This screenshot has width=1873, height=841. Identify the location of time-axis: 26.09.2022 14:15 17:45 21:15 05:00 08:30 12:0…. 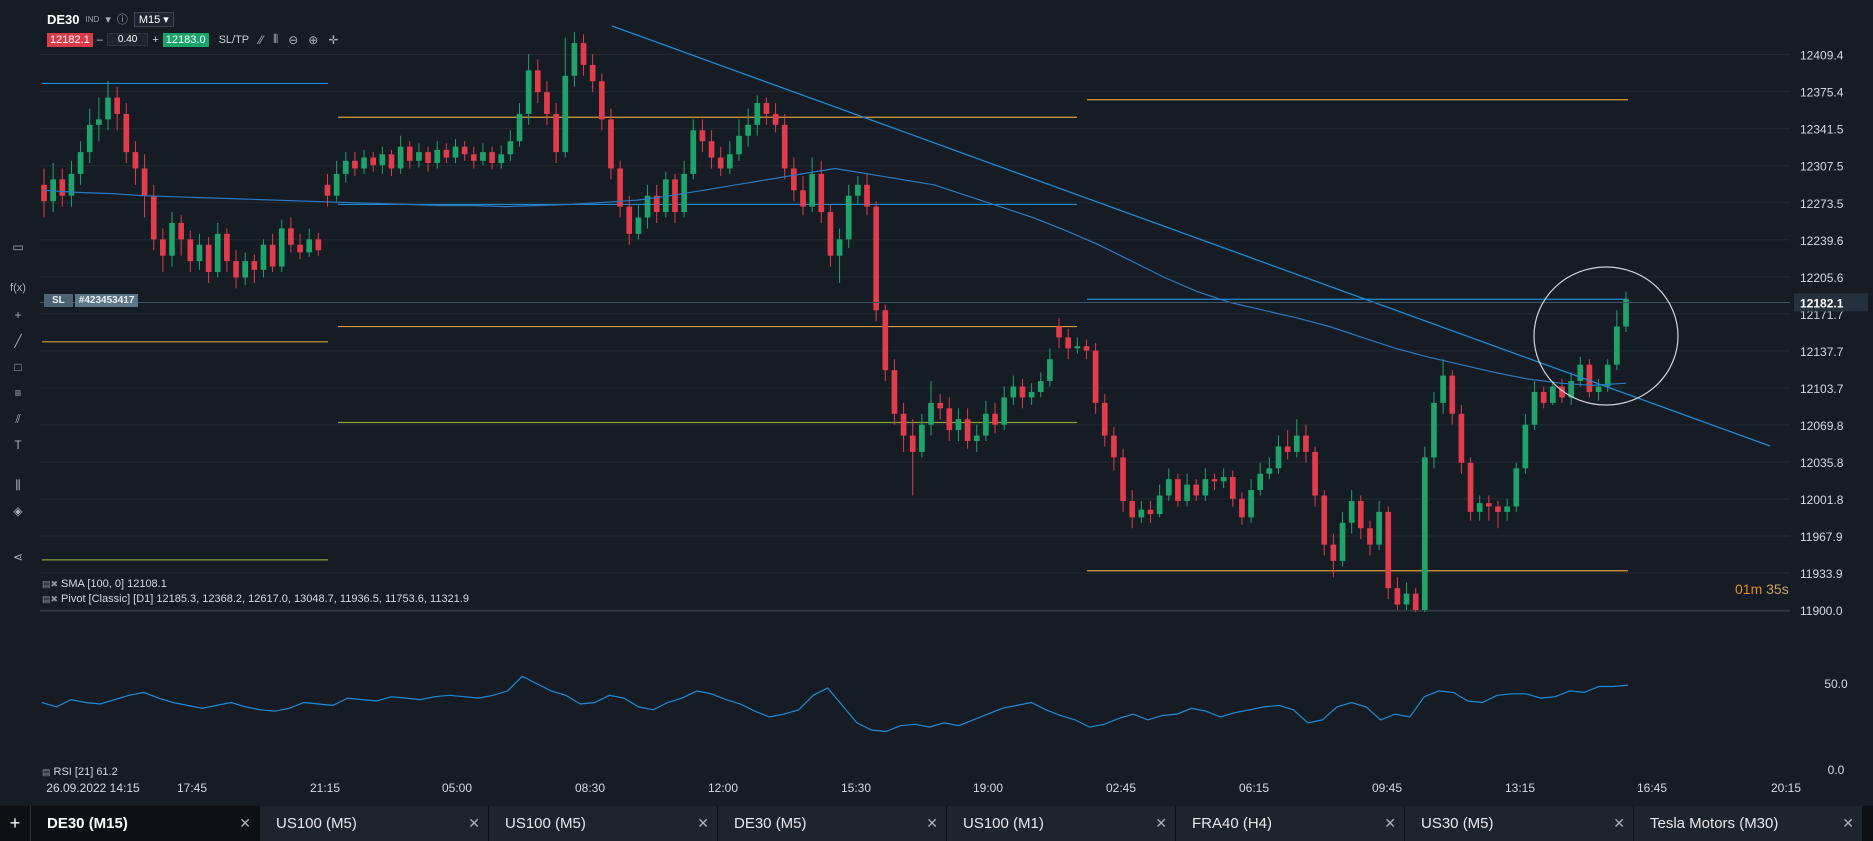
(923, 788).